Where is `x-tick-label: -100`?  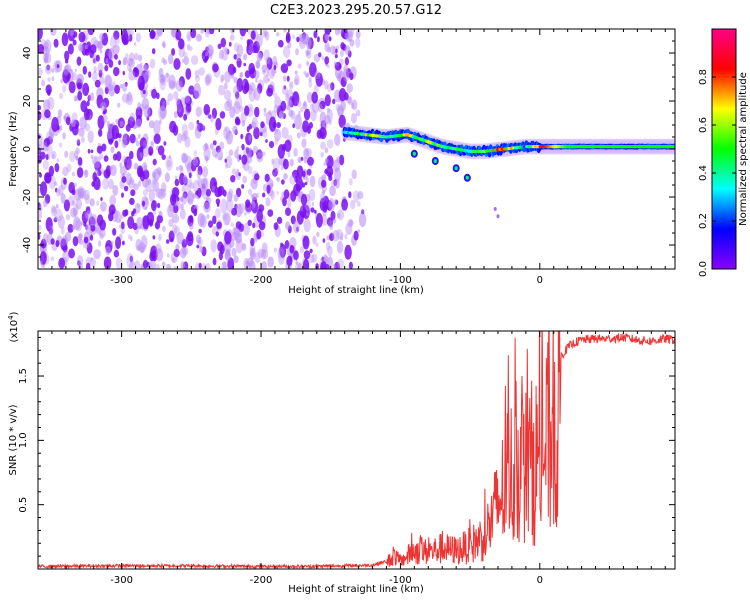 x-tick-label: -100 is located at coordinates (400, 280).